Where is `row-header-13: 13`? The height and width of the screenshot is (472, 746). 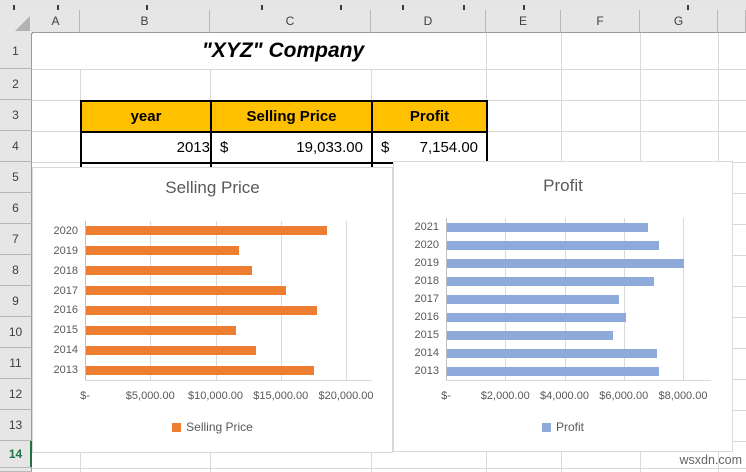
row-header-13: 13 is located at coordinates (16, 425).